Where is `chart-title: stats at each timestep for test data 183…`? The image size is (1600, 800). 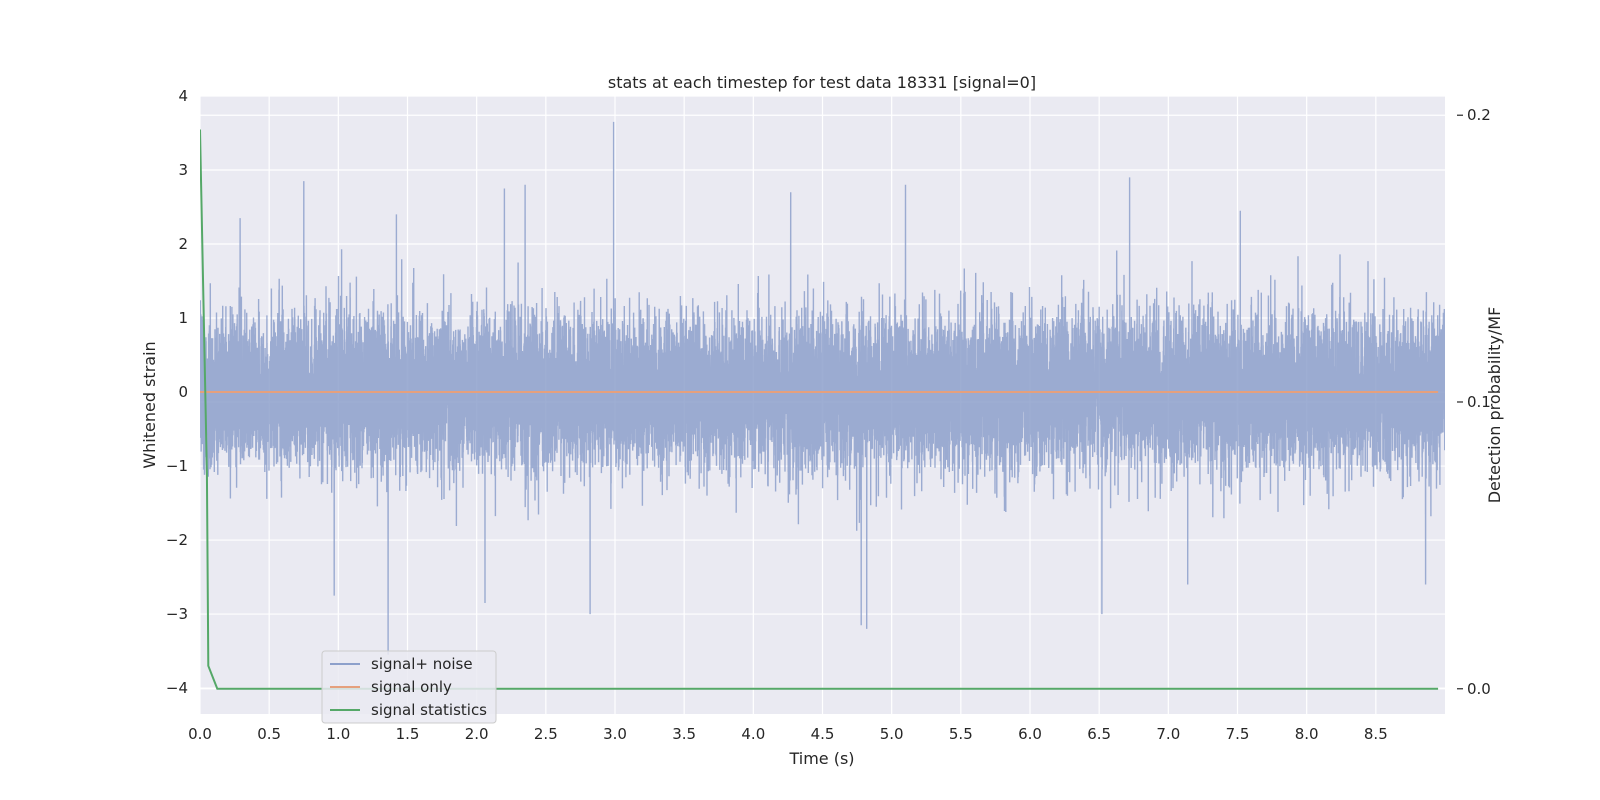 chart-title: stats at each timestep for test data 183… is located at coordinates (822, 82).